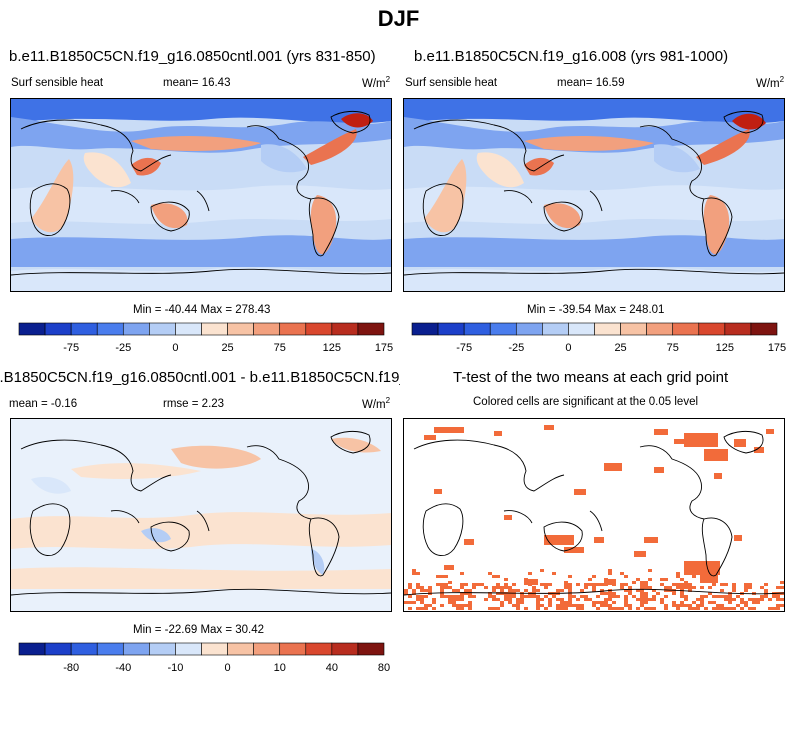 This screenshot has width=797, height=733. What do you see at coordinates (516, 348) in the screenshot?
I see `colorbar-top-right-tick-label: -25` at bounding box center [516, 348].